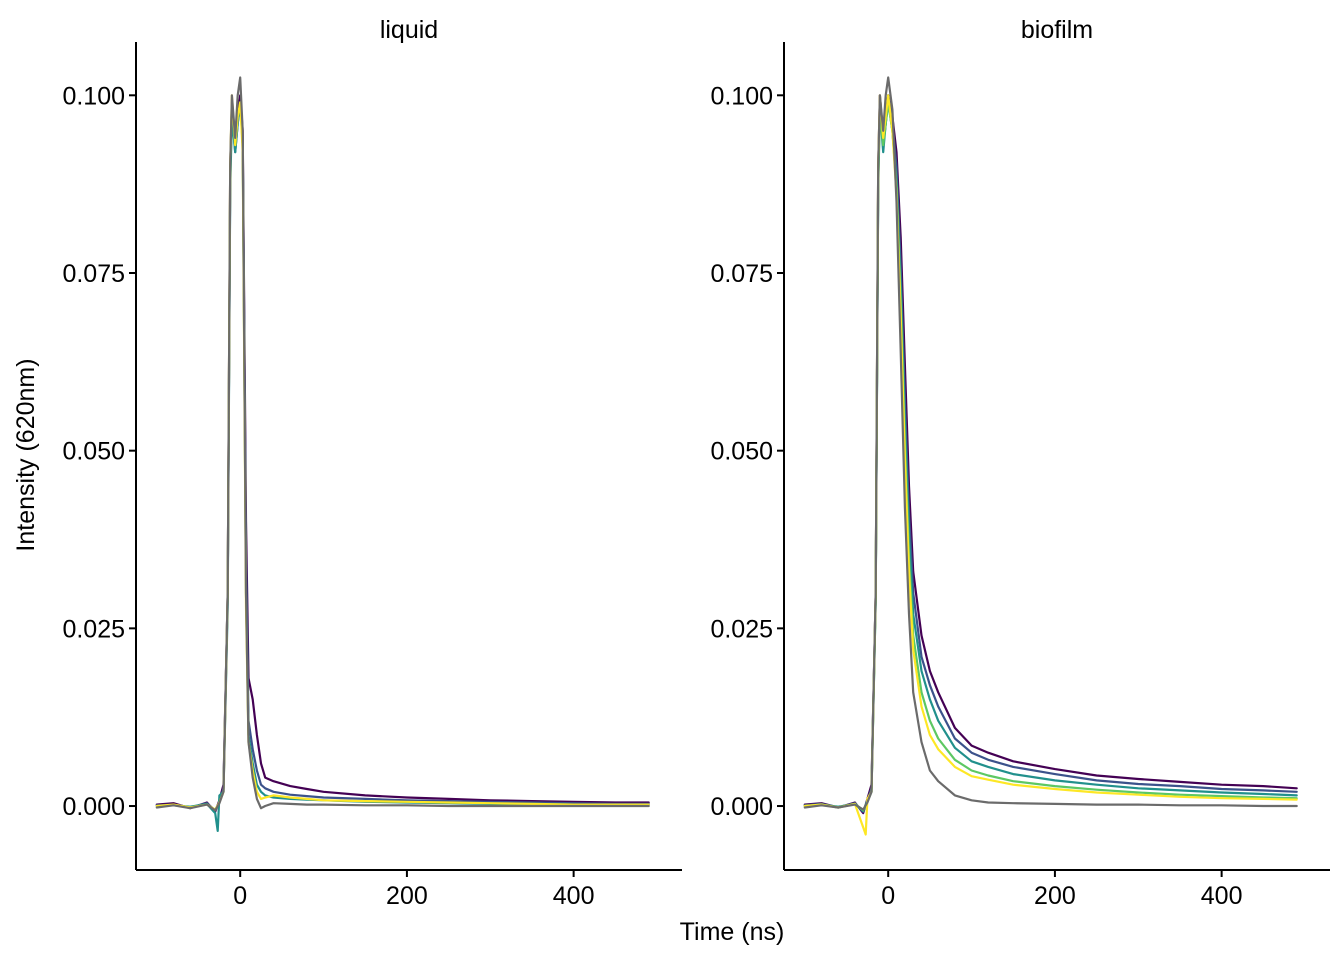 This screenshot has height=960, width=1344. Describe the element at coordinates (409, 30) in the screenshot. I see `facet-title: liquid` at that location.